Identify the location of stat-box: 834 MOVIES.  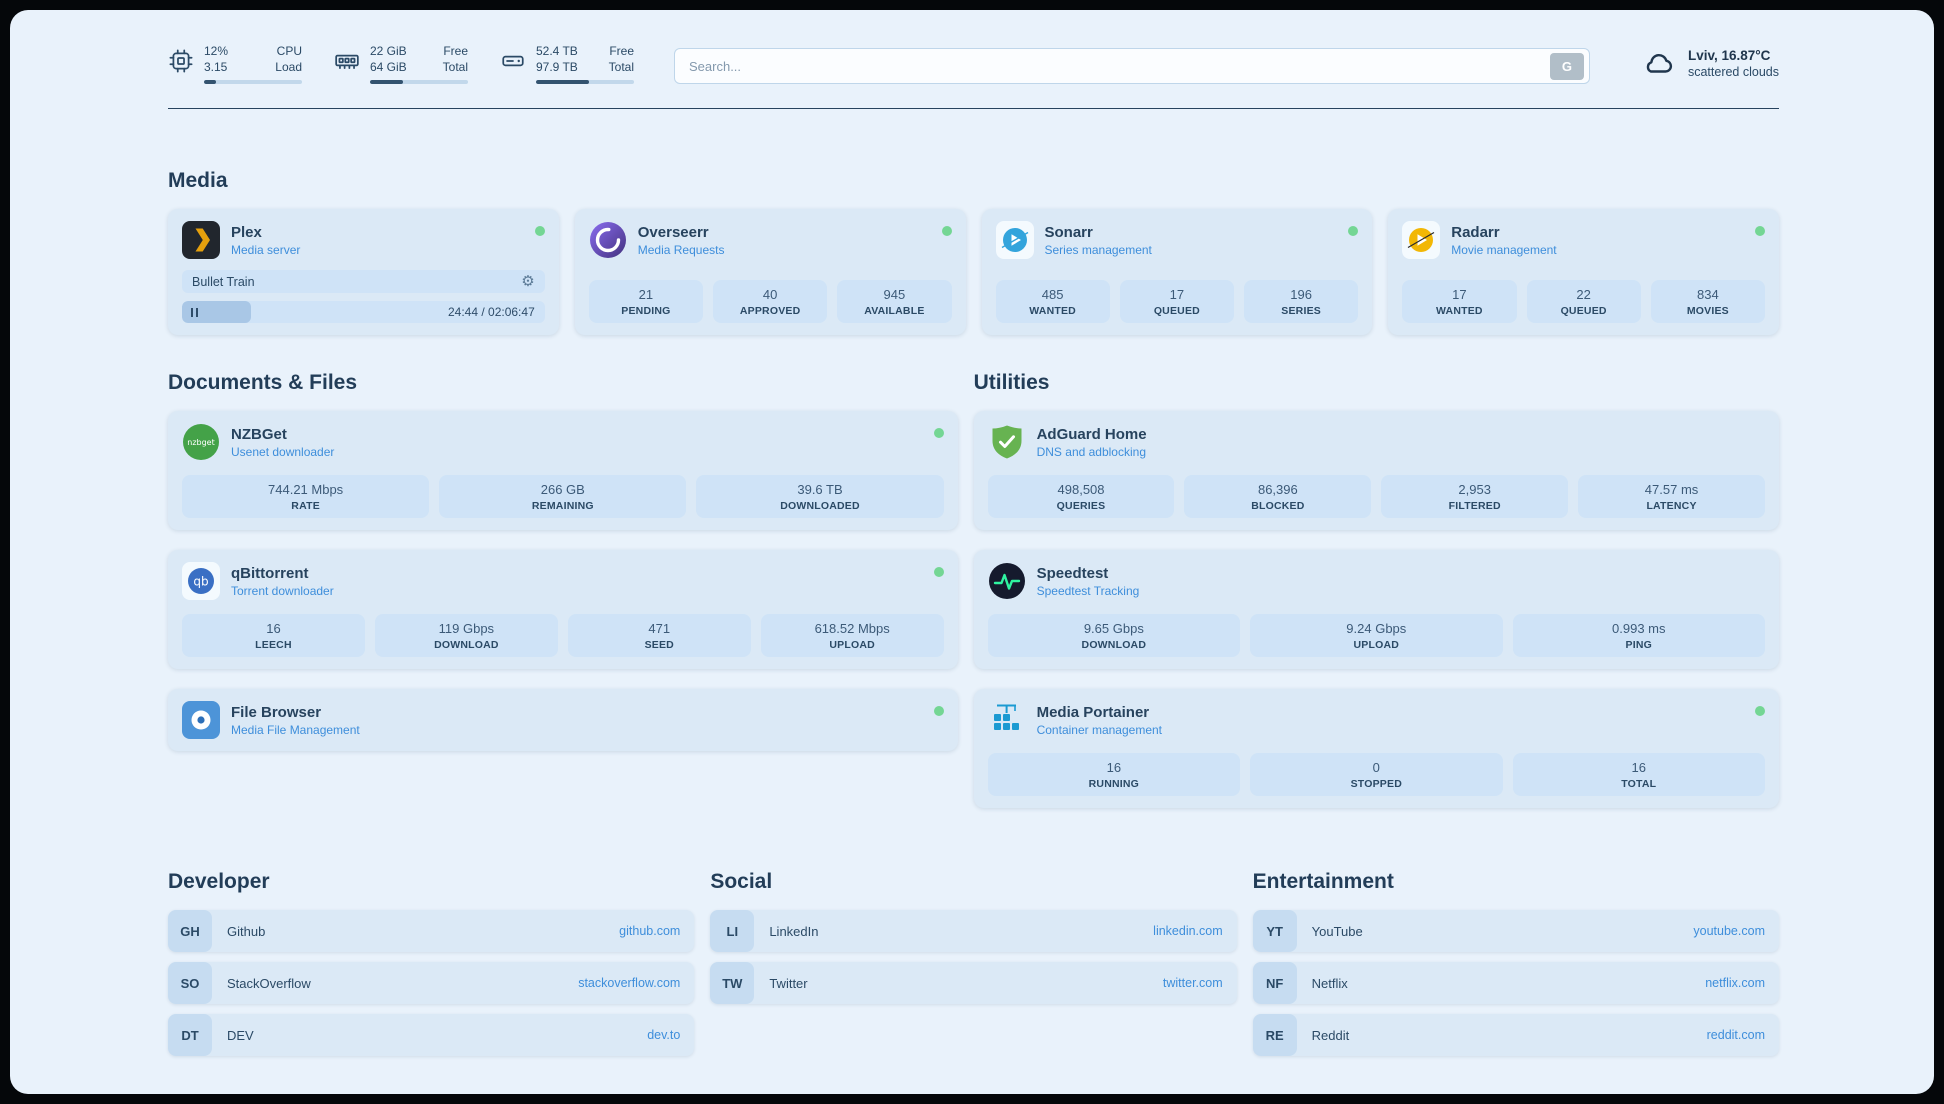
(1707, 302).